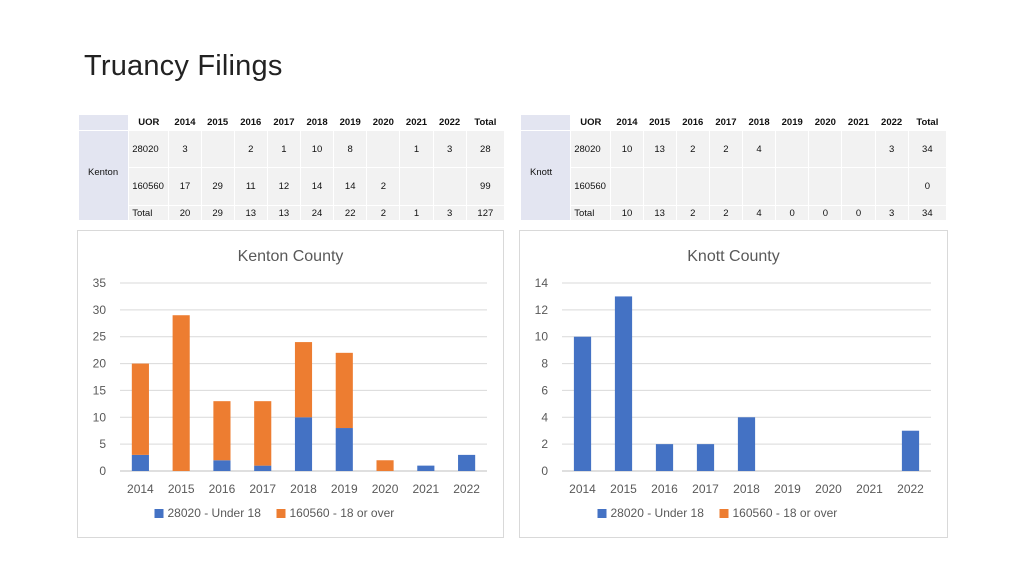 Image resolution: width=1024 pixels, height=576 pixels. What do you see at coordinates (100, 310) in the screenshot?
I see `y-tick-label: 30` at bounding box center [100, 310].